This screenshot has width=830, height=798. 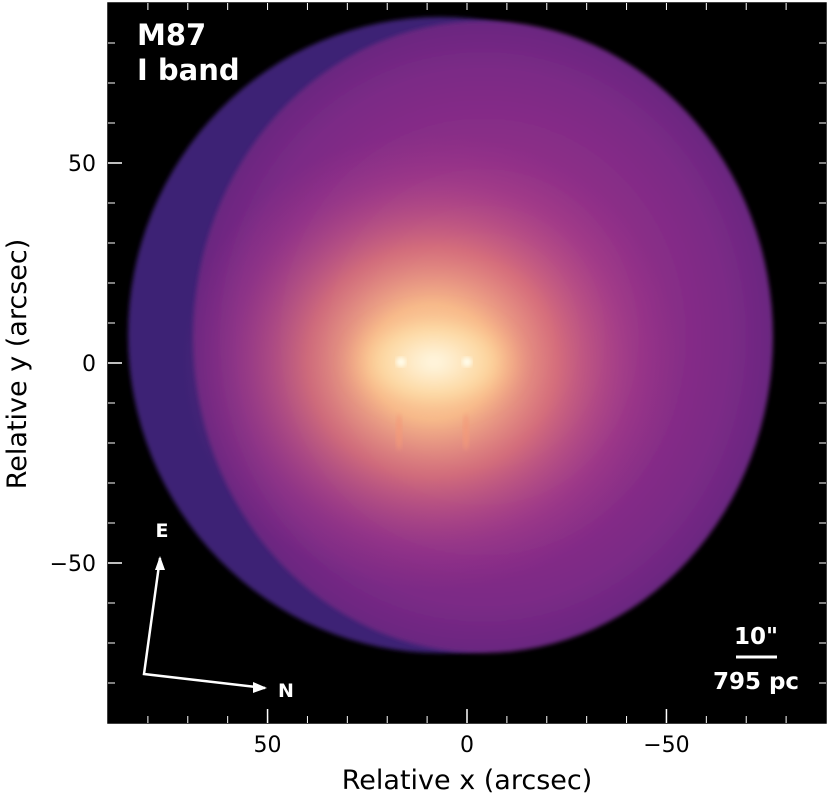 I want to click on compass: E N, so click(x=218, y=611).